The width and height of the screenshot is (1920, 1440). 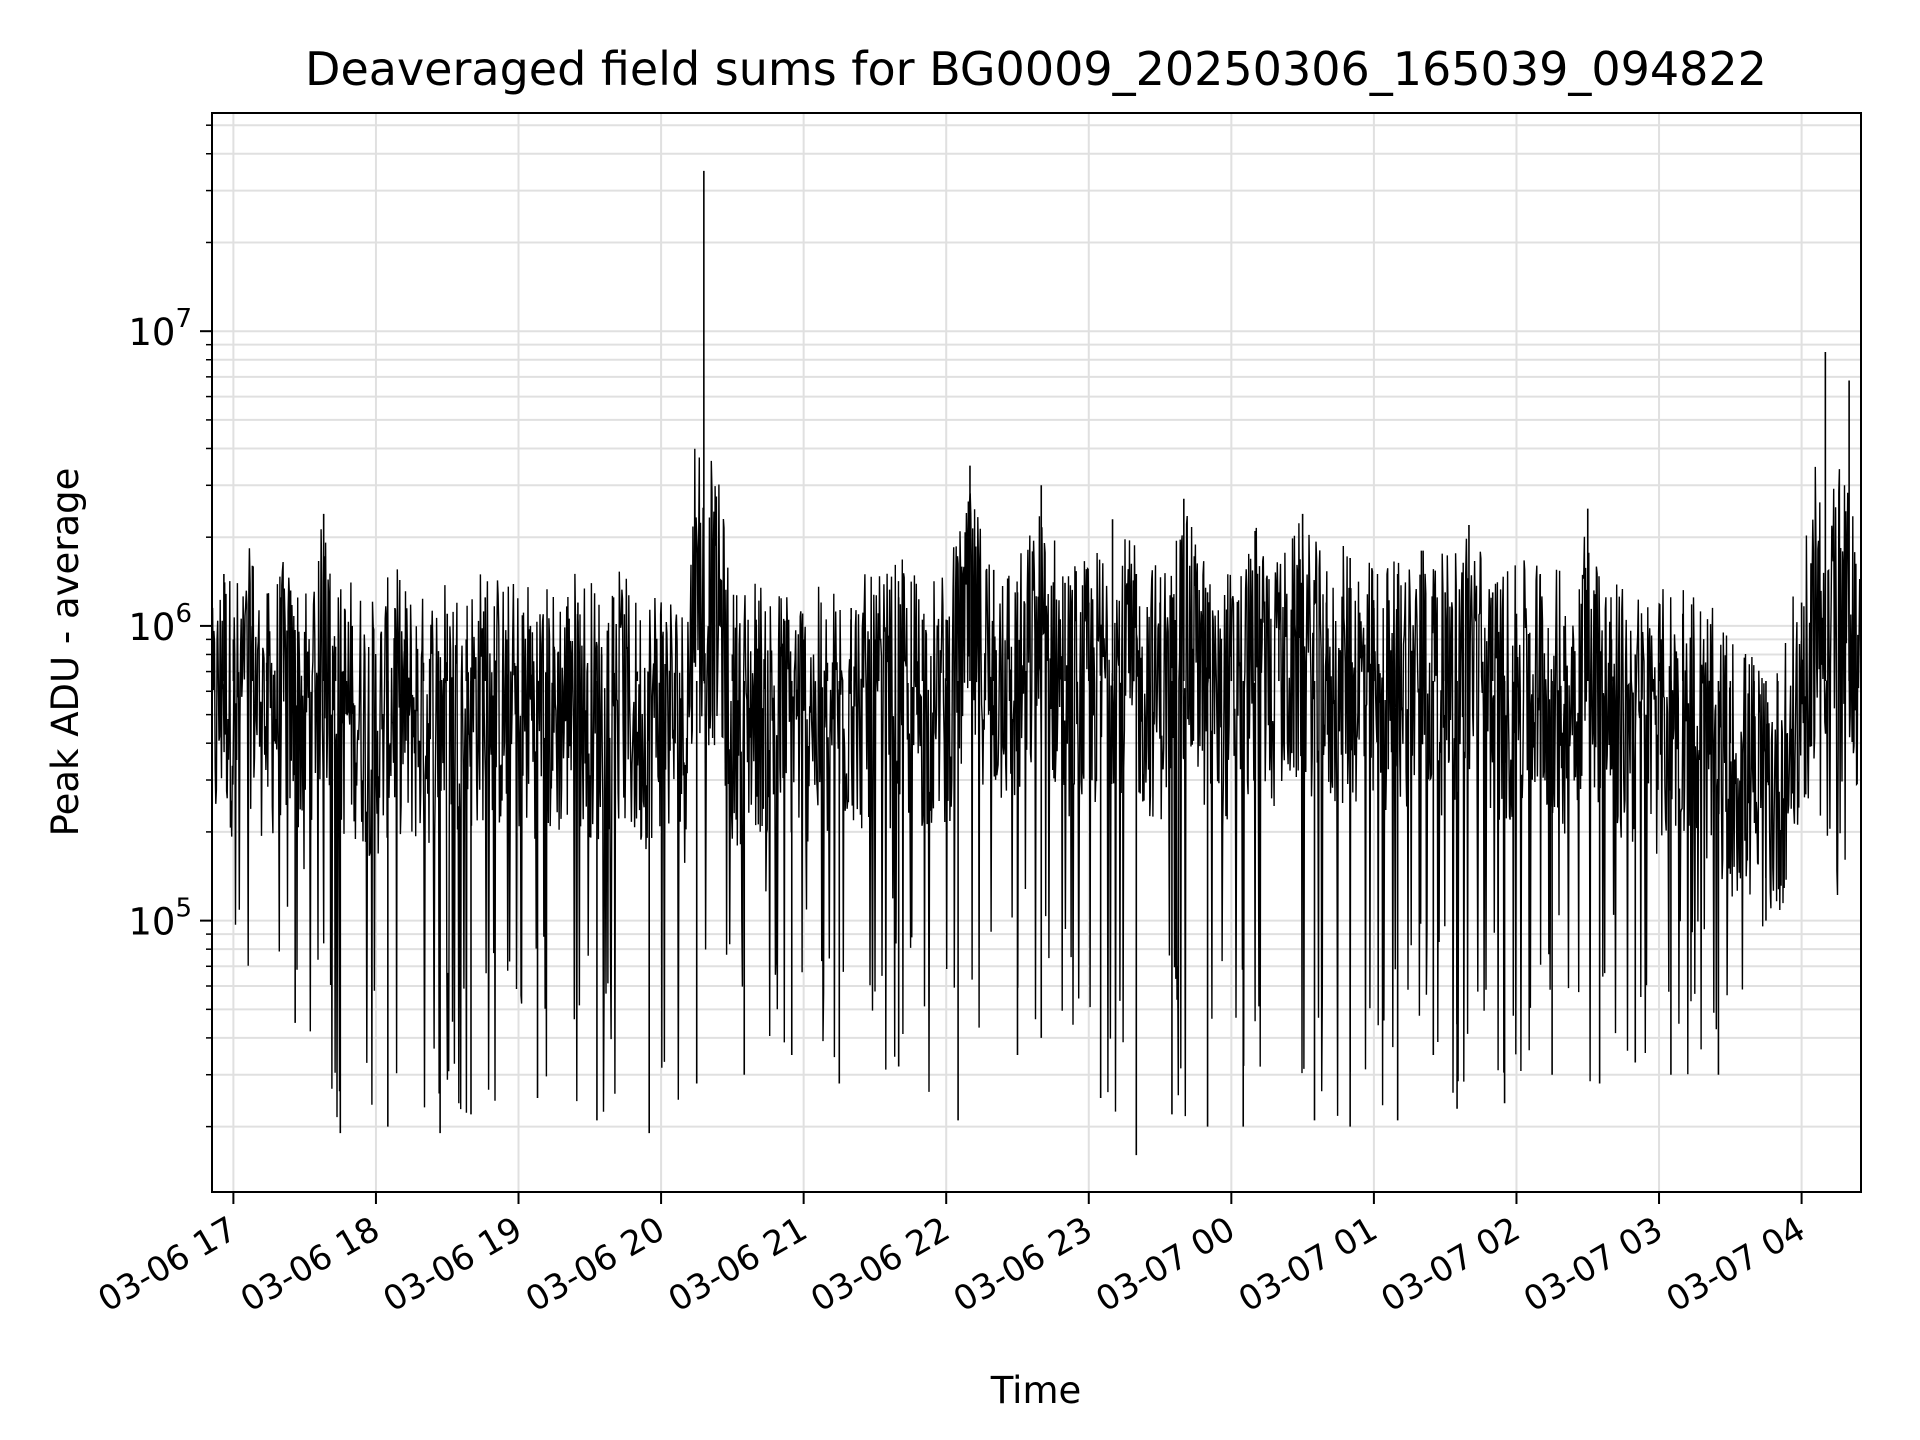 What do you see at coordinates (453, 1264) in the screenshot?
I see `x-tick-label: 03-06 19` at bounding box center [453, 1264].